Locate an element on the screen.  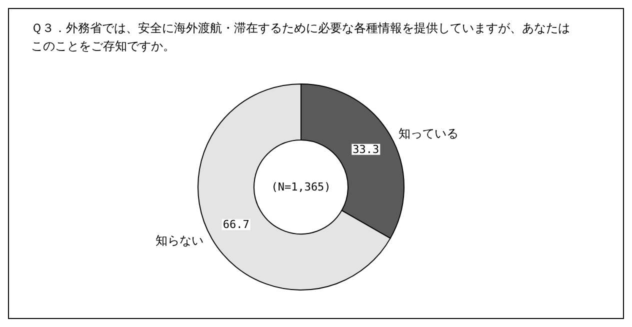
slice-label: 知らない is located at coordinates (179, 241).